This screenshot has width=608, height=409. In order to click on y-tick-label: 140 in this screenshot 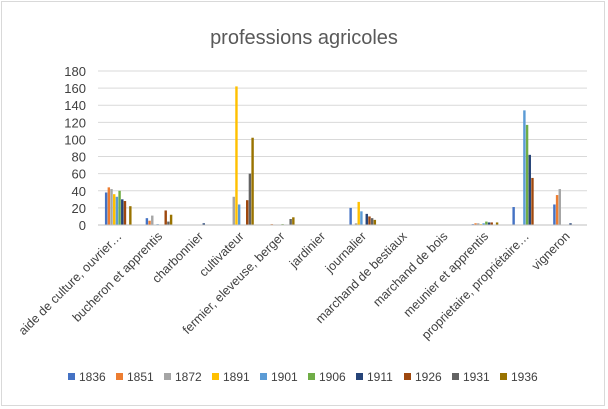, I will do `click(75, 105)`.